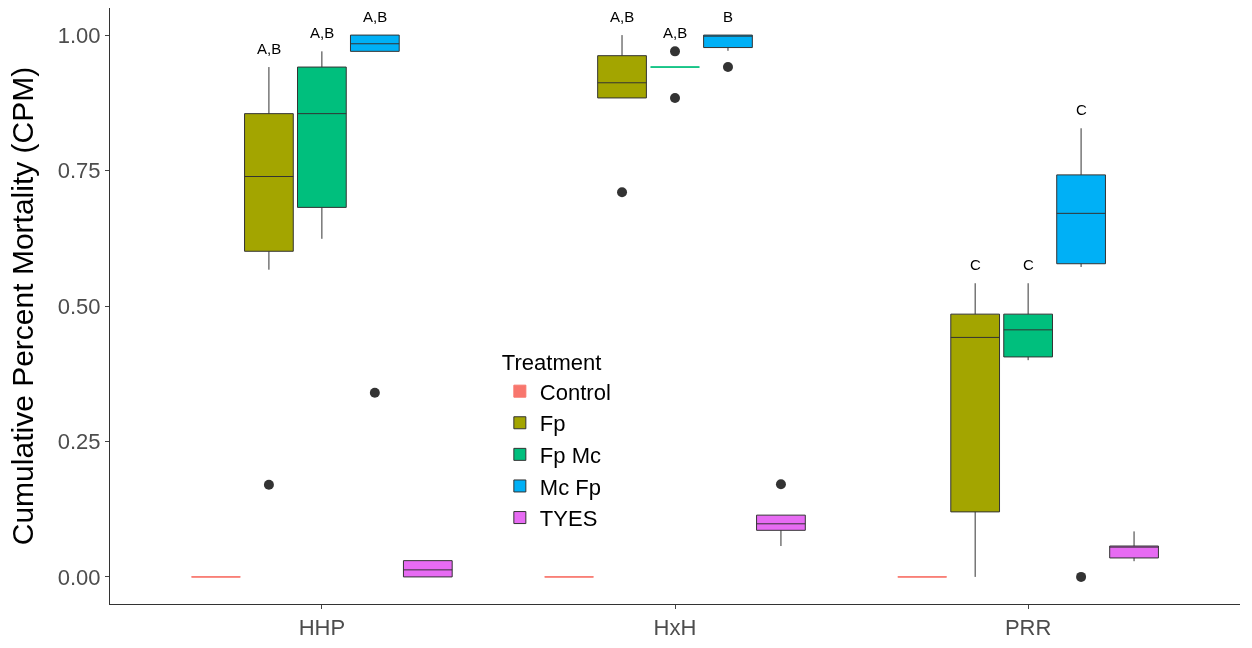 The image size is (1252, 648). Describe the element at coordinates (79, 306) in the screenshot. I see `y-tick-label: 0.50` at that location.